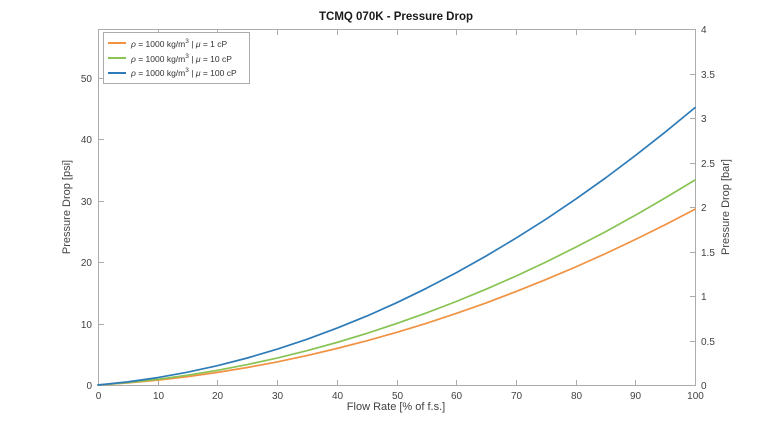 Image resolution: width=768 pixels, height=433 pixels. What do you see at coordinates (218, 396) in the screenshot?
I see `x-tick-label: 20` at bounding box center [218, 396].